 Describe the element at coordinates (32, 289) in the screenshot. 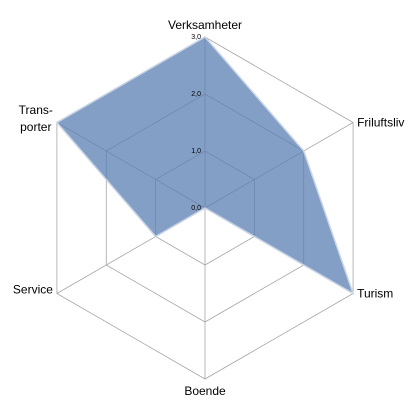

I see `category-label: Service` at that location.